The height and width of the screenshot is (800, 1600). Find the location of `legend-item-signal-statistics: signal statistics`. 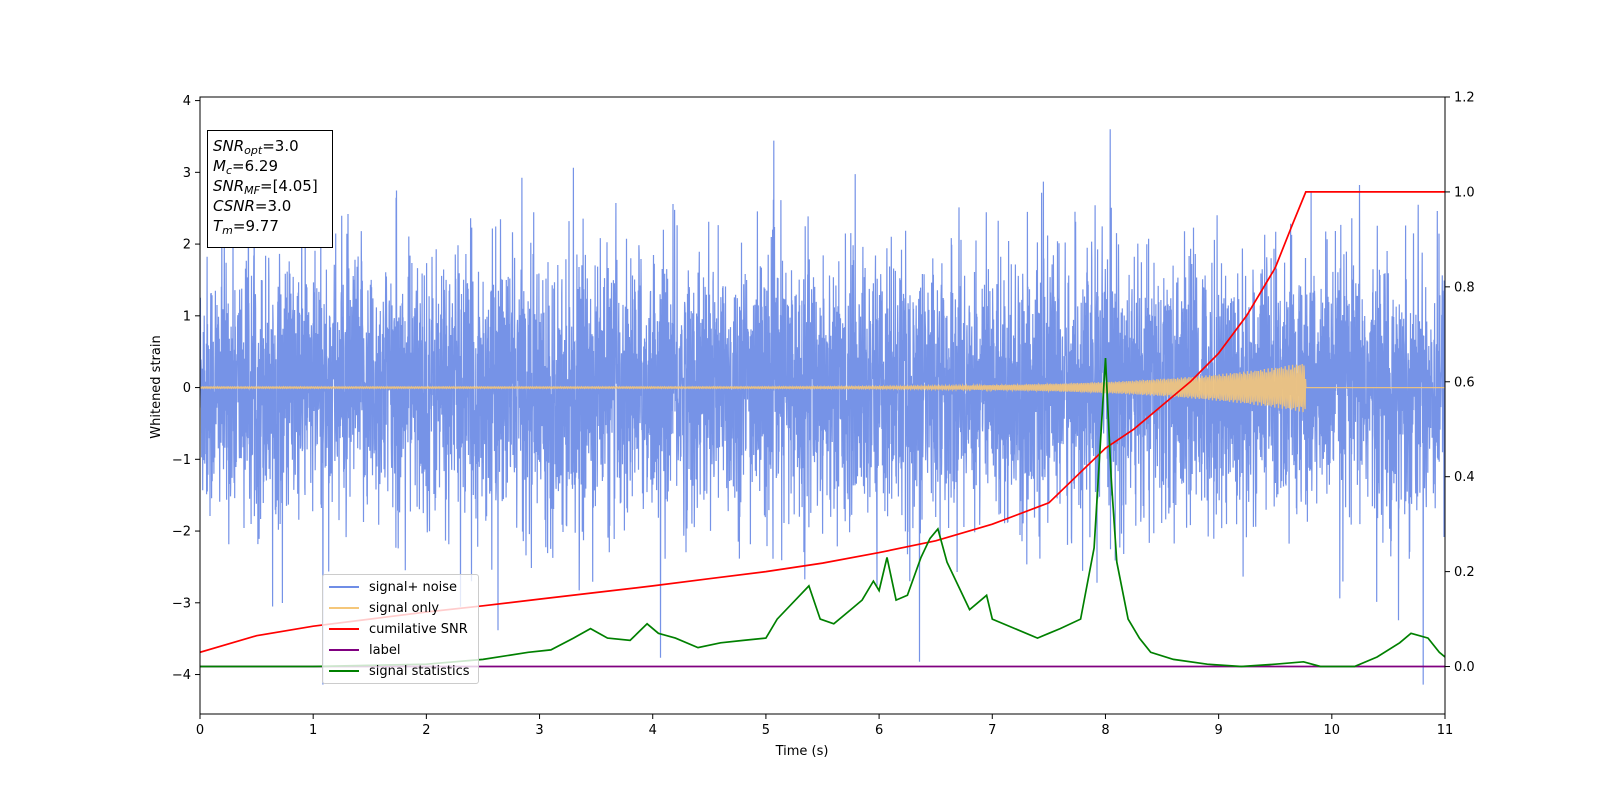

legend-item-signal-statistics: signal statistics is located at coordinates (399, 671).